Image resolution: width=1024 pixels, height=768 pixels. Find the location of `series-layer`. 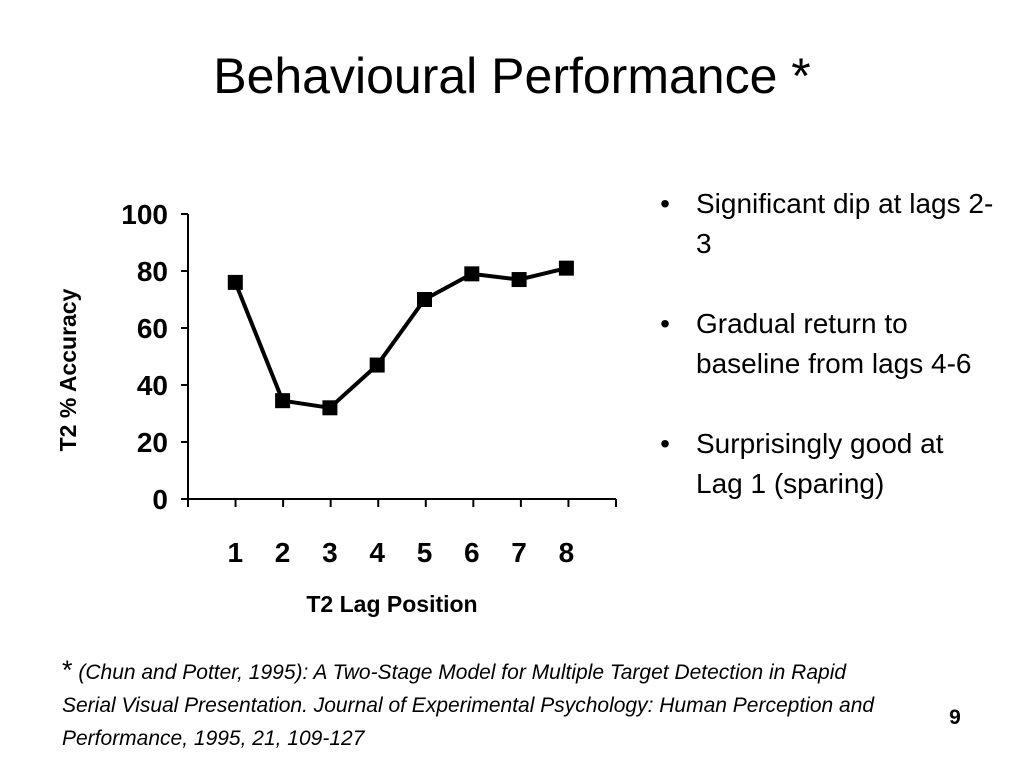

series-layer is located at coordinates (400, 338).